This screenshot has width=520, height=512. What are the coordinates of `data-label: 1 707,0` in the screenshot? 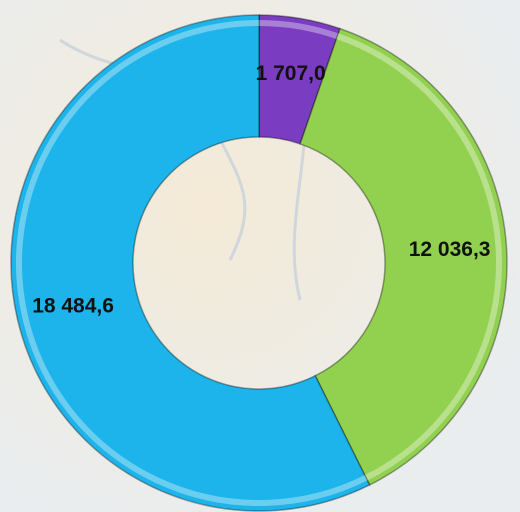 It's located at (291, 73).